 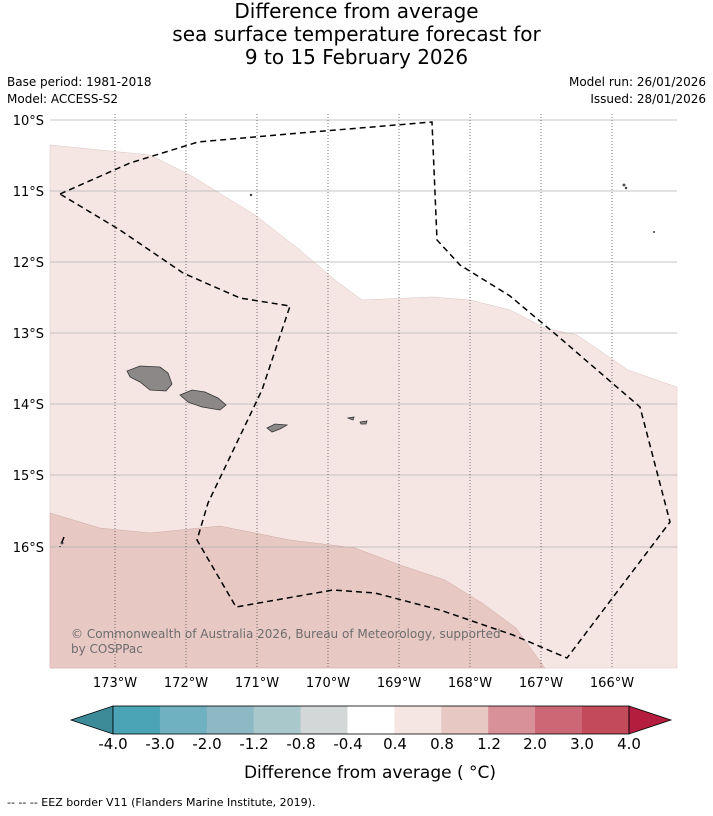 I want to click on colorbar-label: -3.0, so click(x=160, y=744).